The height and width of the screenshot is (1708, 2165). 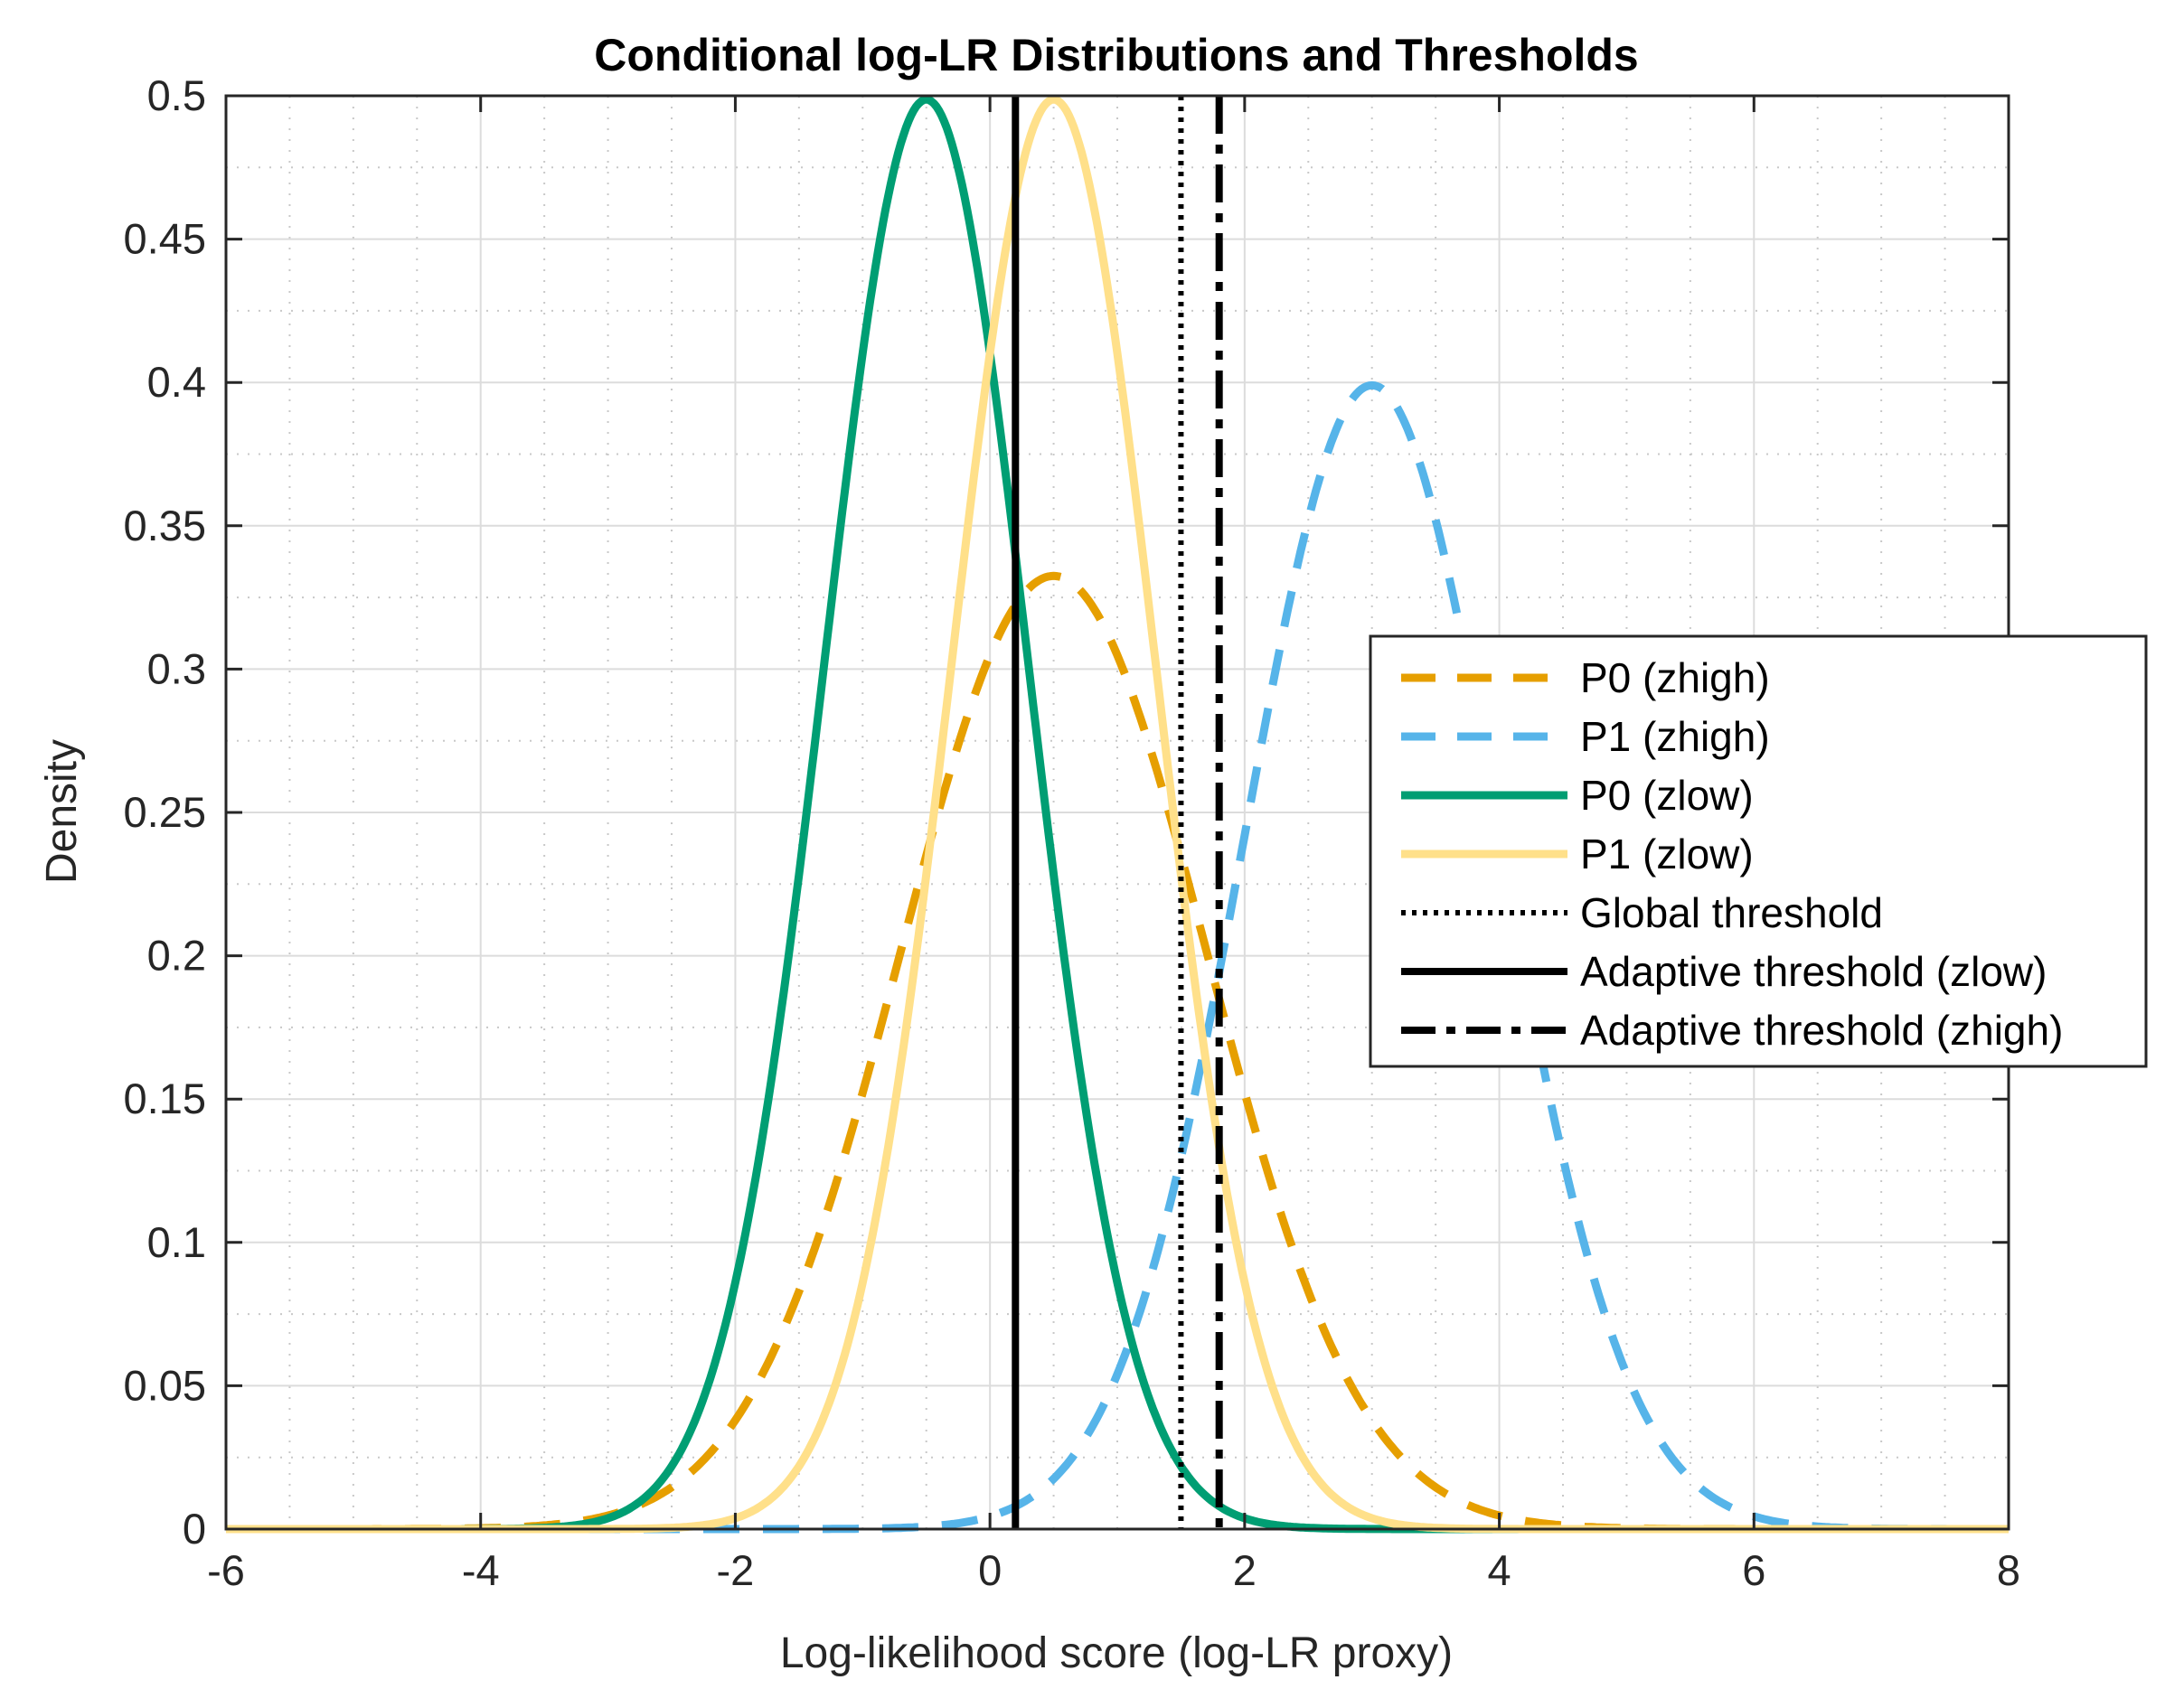 What do you see at coordinates (1821, 1030) in the screenshot?
I see `legend-label-adaptive-threshold-zhigh: Adaptive threshold (zhigh)` at bounding box center [1821, 1030].